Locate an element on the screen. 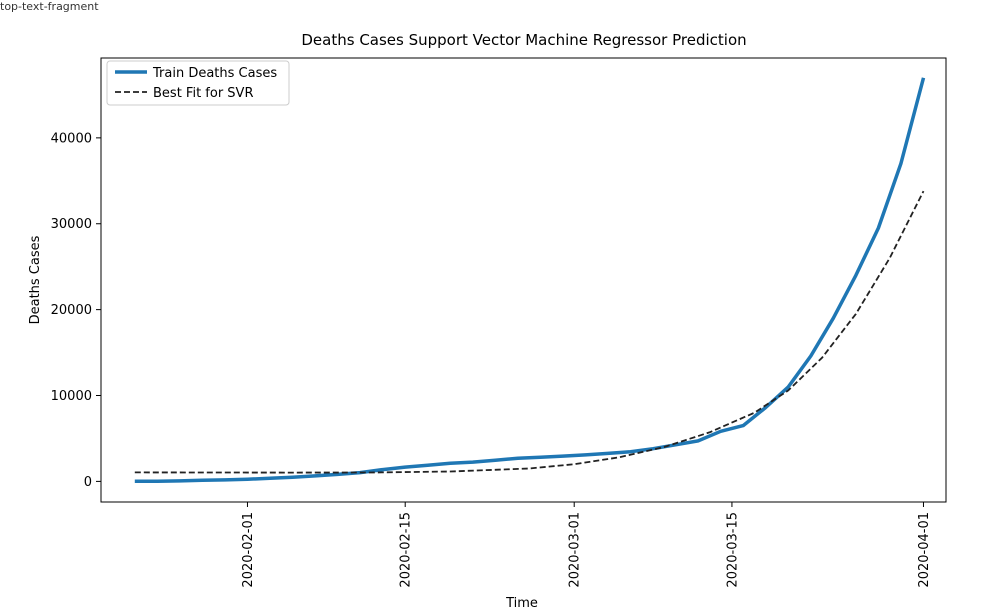  y-tick-label: 30000 is located at coordinates (71, 224).